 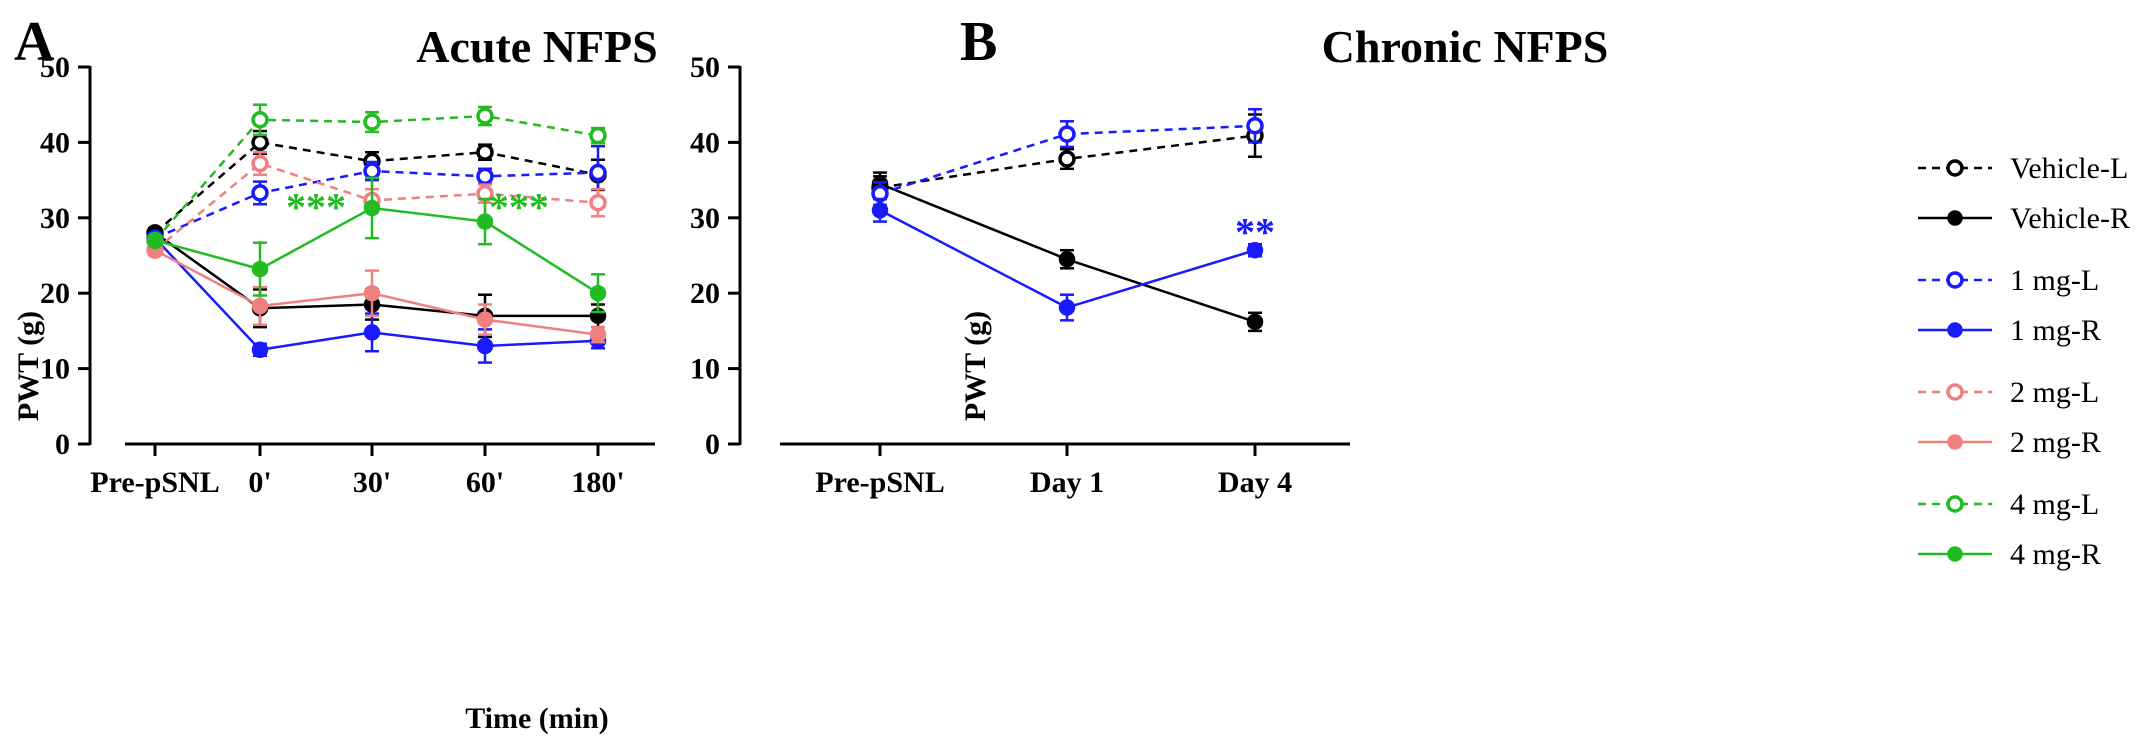 What do you see at coordinates (2054, 504) in the screenshot?
I see `legend-label: 4 mg-L` at bounding box center [2054, 504].